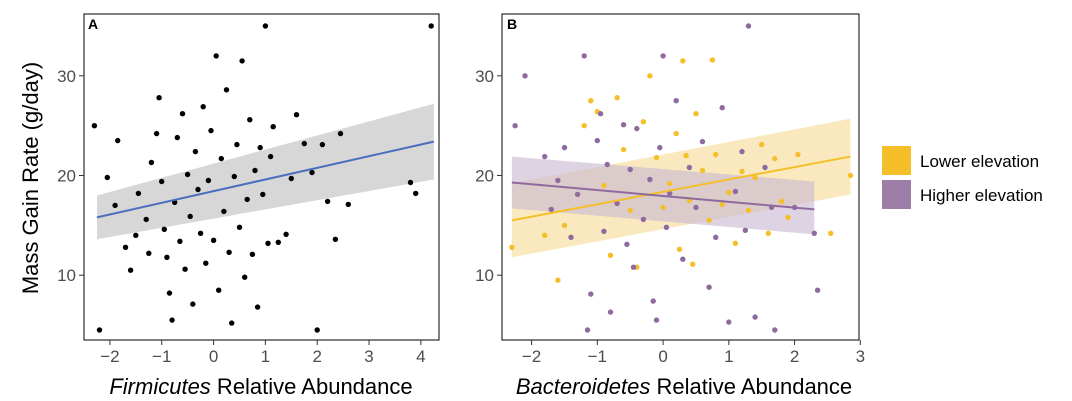 Image resolution: width=1072 pixels, height=401 pixels. What do you see at coordinates (420, 356) in the screenshot?
I see `panel-a-x-tick-label: 4` at bounding box center [420, 356].